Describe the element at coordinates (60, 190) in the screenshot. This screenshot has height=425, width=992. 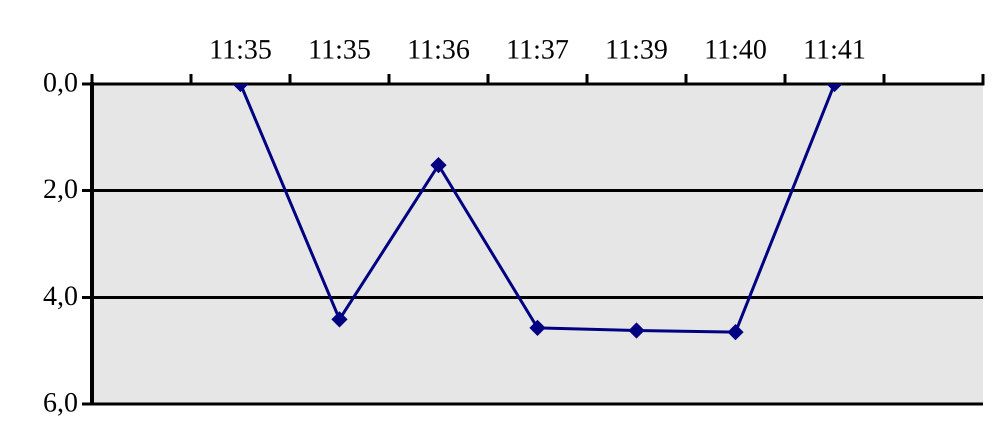
I see `y-tick-label: 2,0` at that location.